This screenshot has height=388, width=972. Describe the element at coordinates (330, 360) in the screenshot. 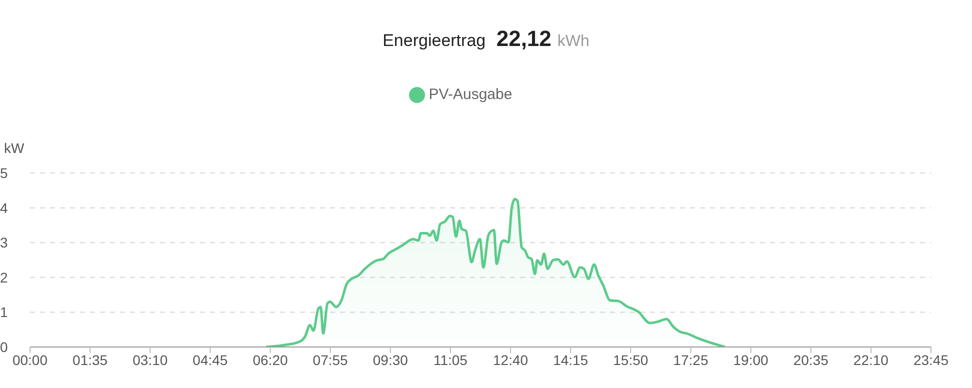

I see `x-tick-label: 07:55` at that location.